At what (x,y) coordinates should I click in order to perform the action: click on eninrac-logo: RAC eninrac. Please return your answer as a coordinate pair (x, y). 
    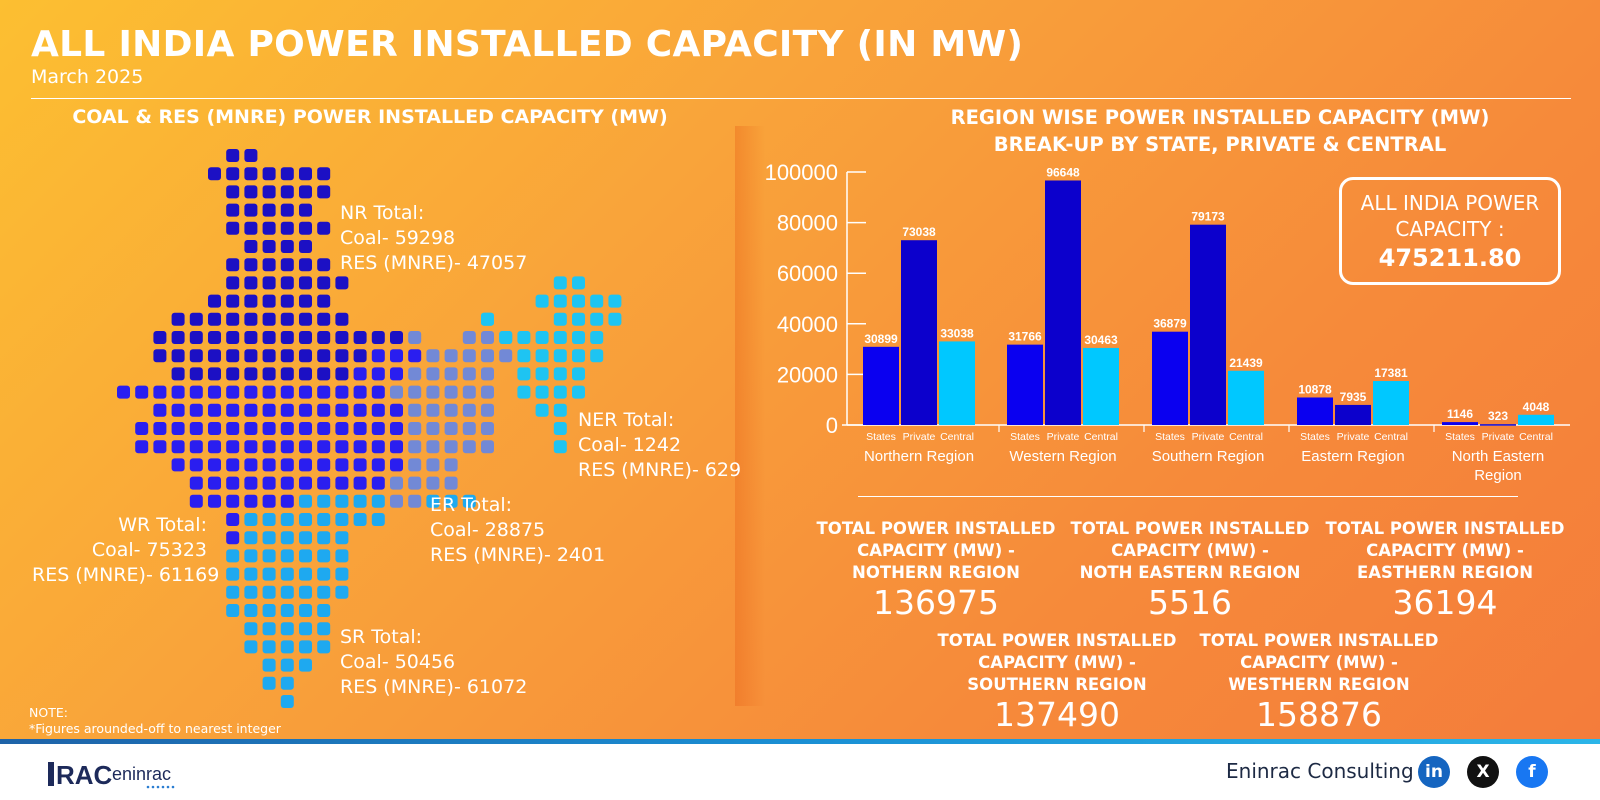
    Looking at the image, I should click on (118, 774).